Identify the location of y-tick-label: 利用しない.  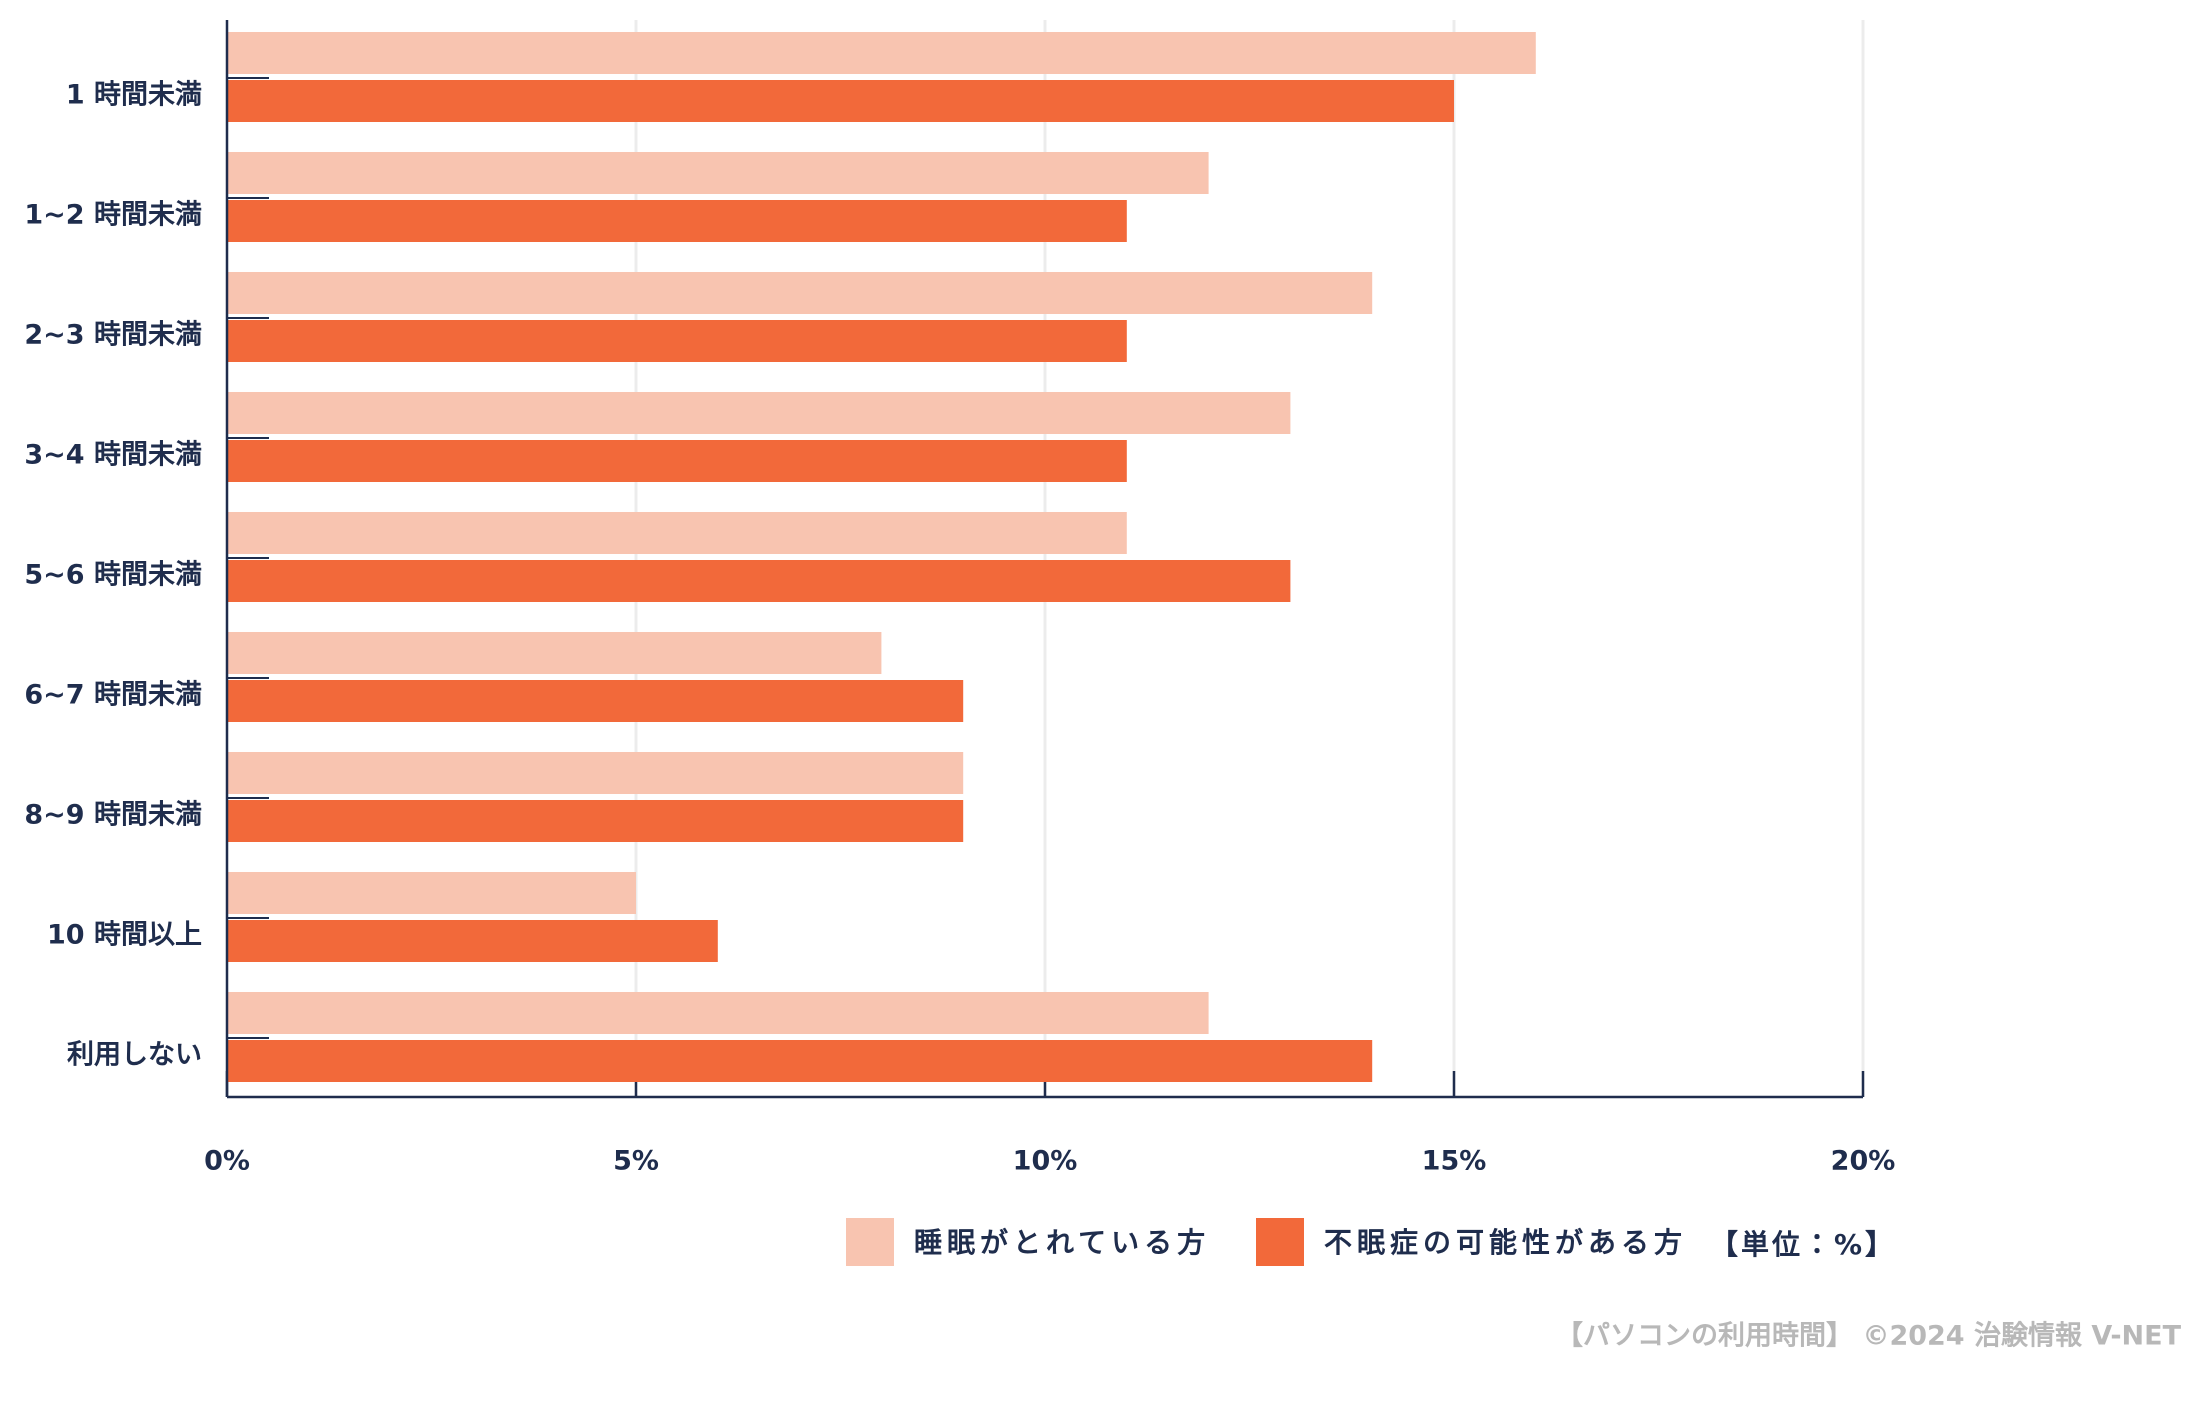
(134, 1055).